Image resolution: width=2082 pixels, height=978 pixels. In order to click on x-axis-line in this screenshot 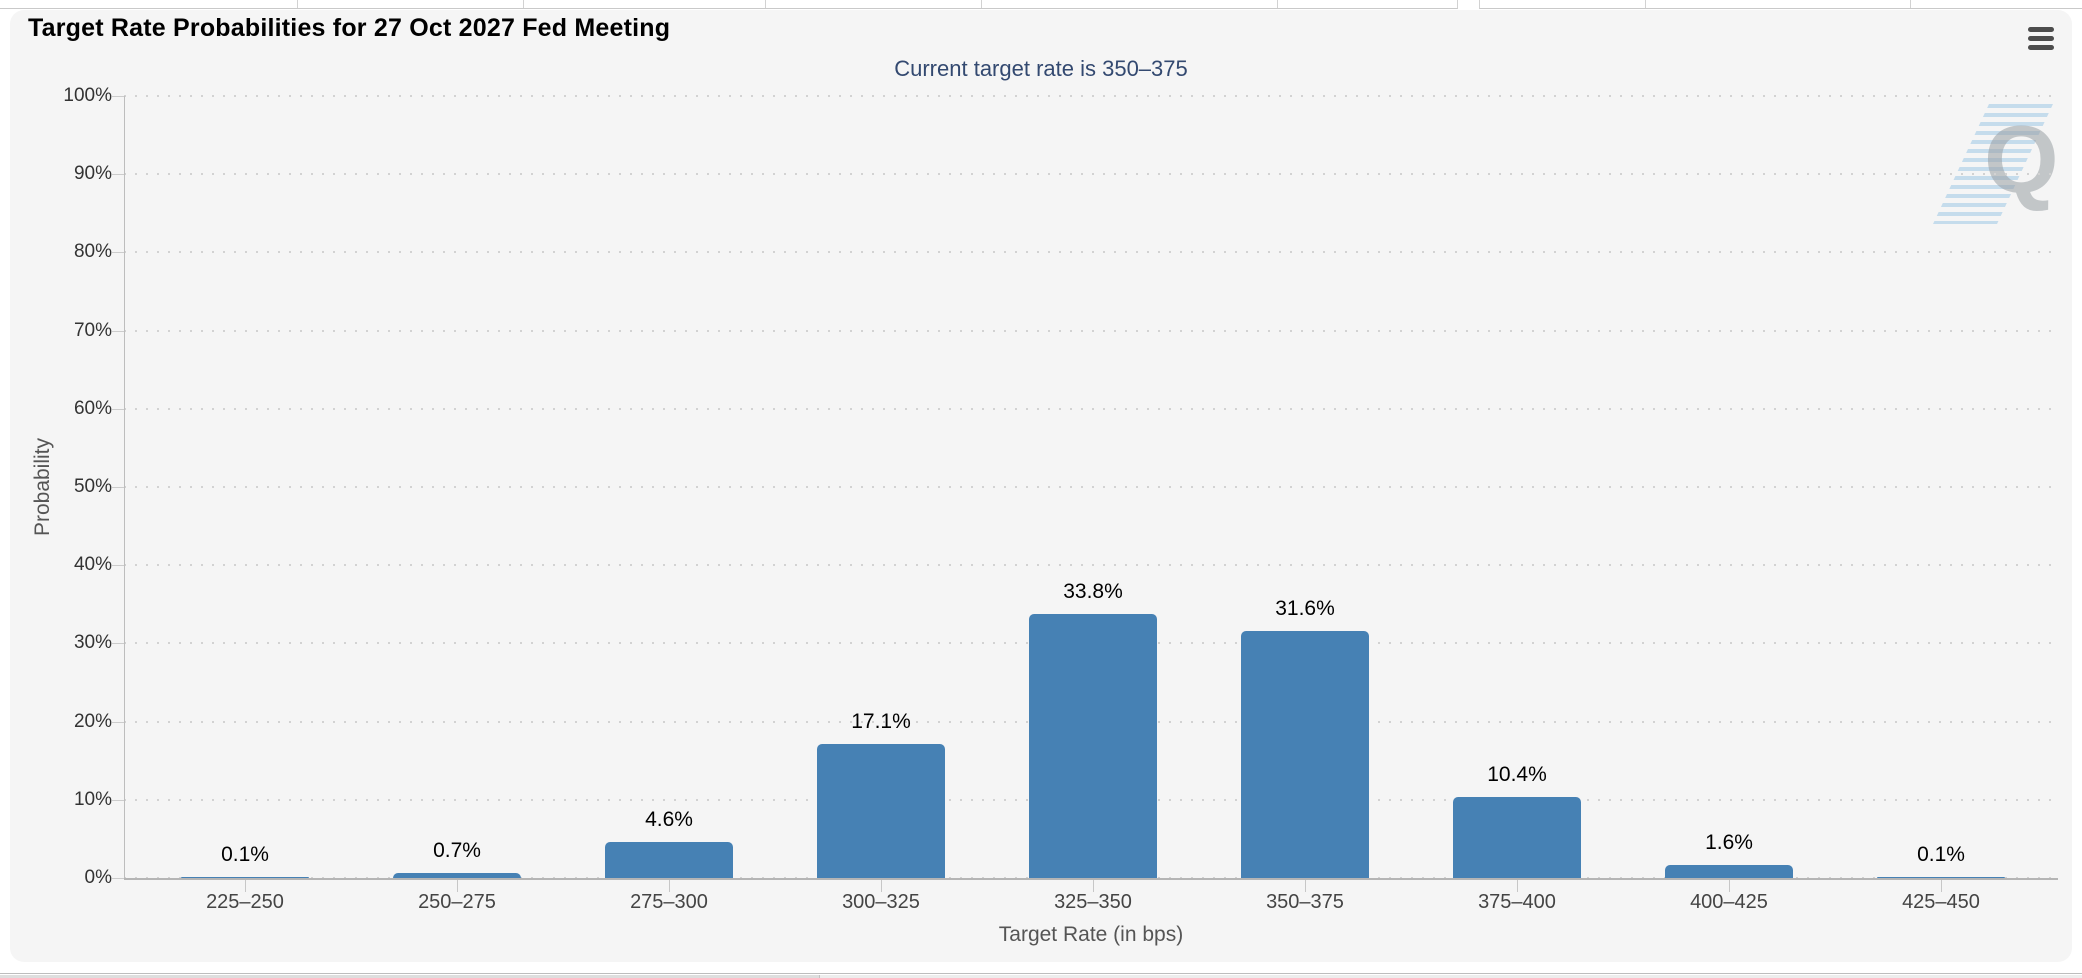, I will do `click(1091, 879)`.